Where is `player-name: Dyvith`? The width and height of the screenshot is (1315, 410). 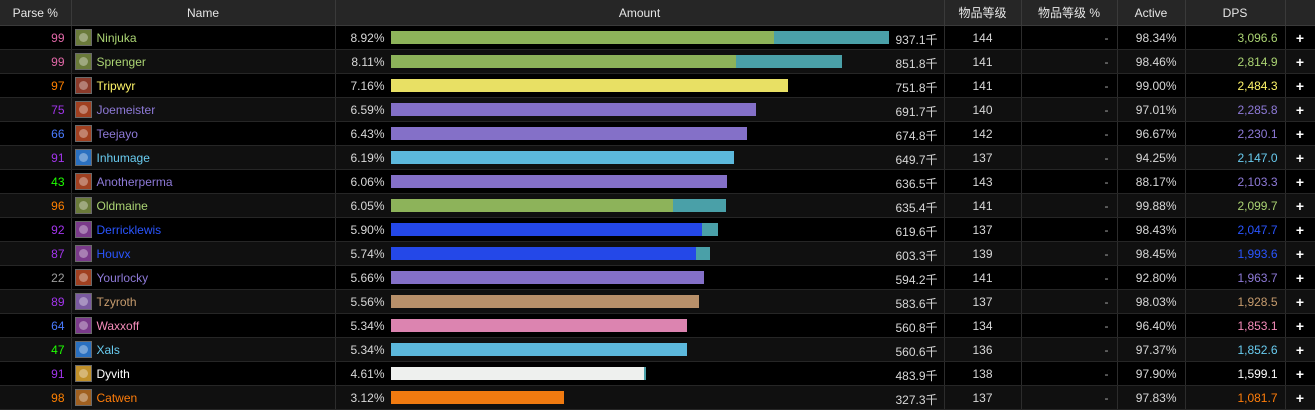
player-name: Dyvith is located at coordinates (113, 373).